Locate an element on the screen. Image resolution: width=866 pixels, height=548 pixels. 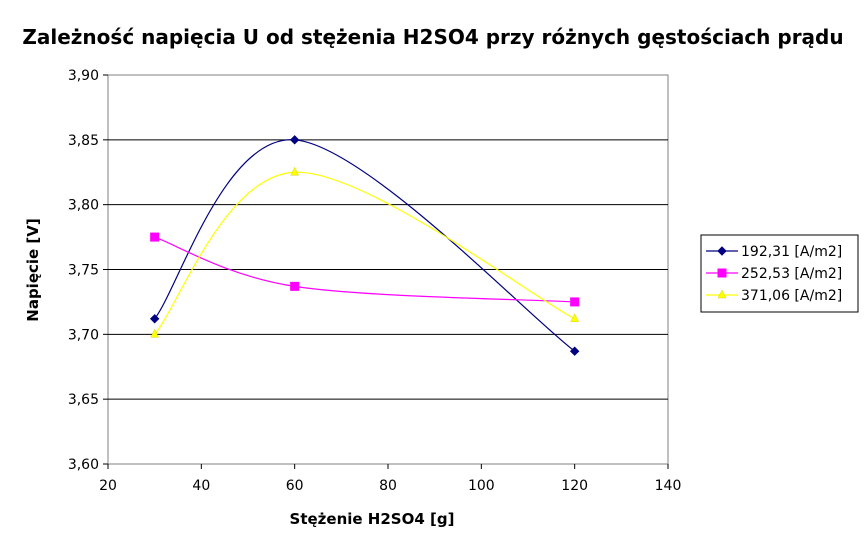
x-tick-label: 20 is located at coordinates (108, 486).